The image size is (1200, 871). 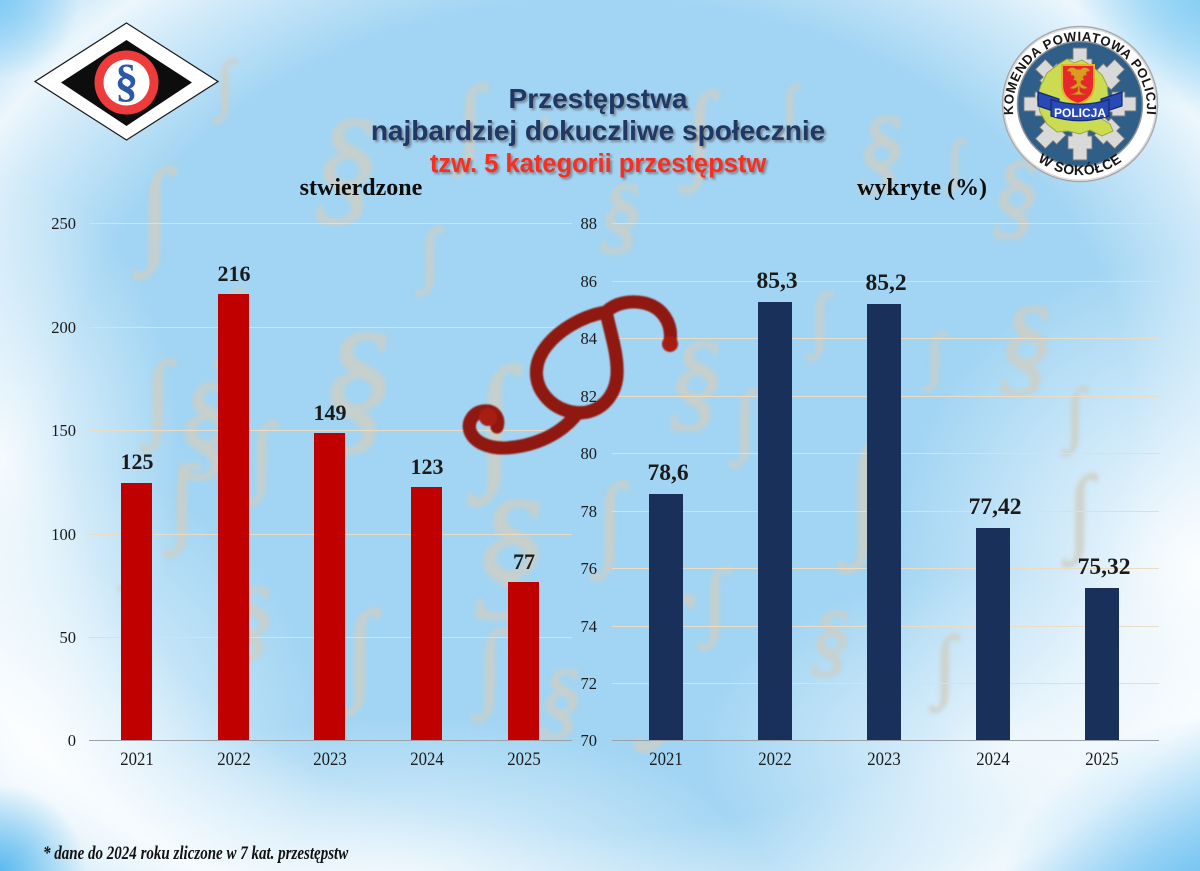 I want to click on svg-text: POLICJA, so click(x=1080, y=113).